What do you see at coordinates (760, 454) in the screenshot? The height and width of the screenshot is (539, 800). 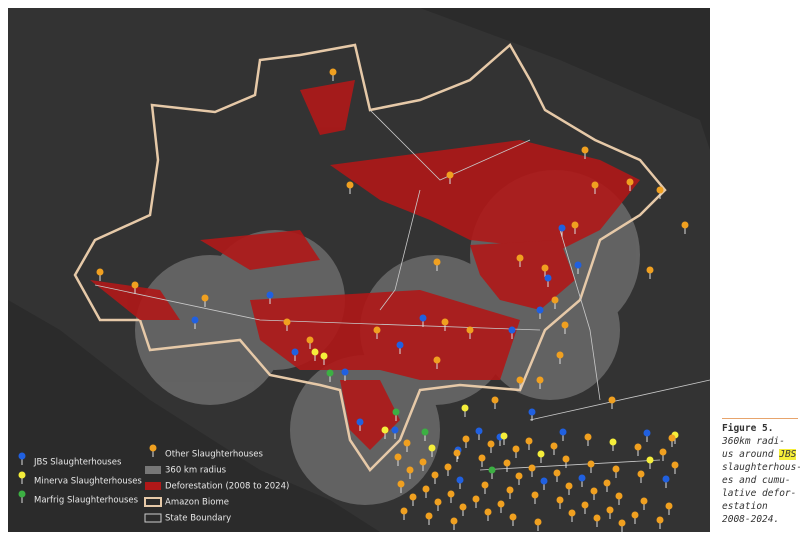 I see `caption-line: us around JBS` at bounding box center [760, 454].